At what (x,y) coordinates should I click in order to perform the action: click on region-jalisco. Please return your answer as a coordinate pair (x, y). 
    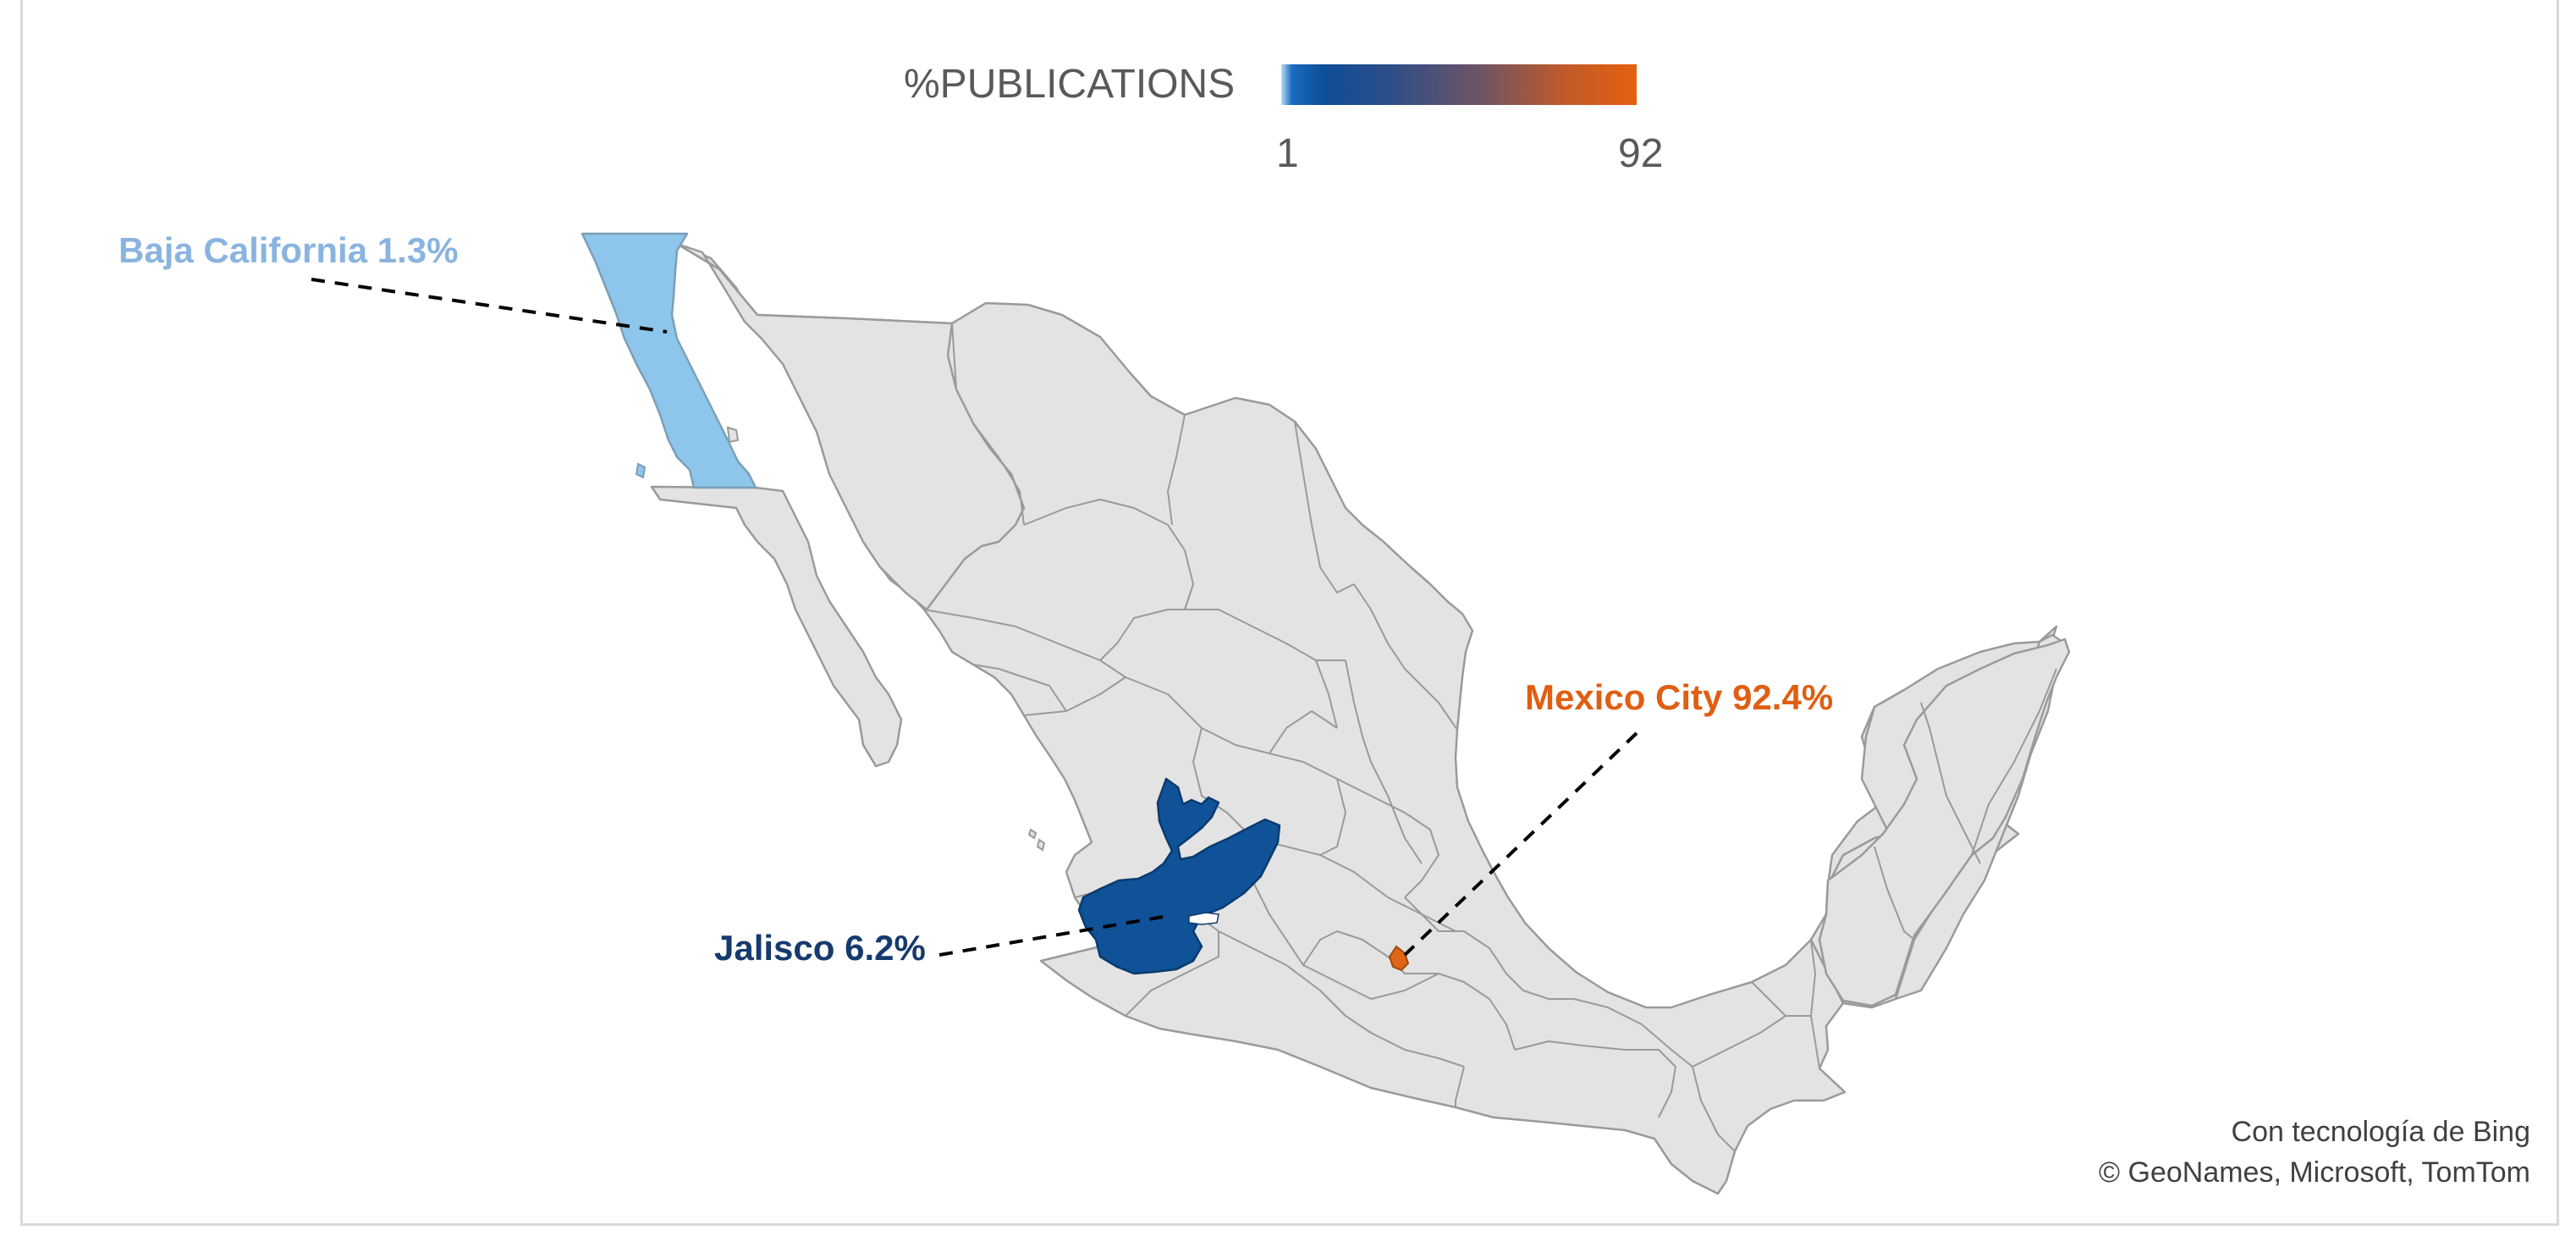
    Looking at the image, I should click on (1179, 876).